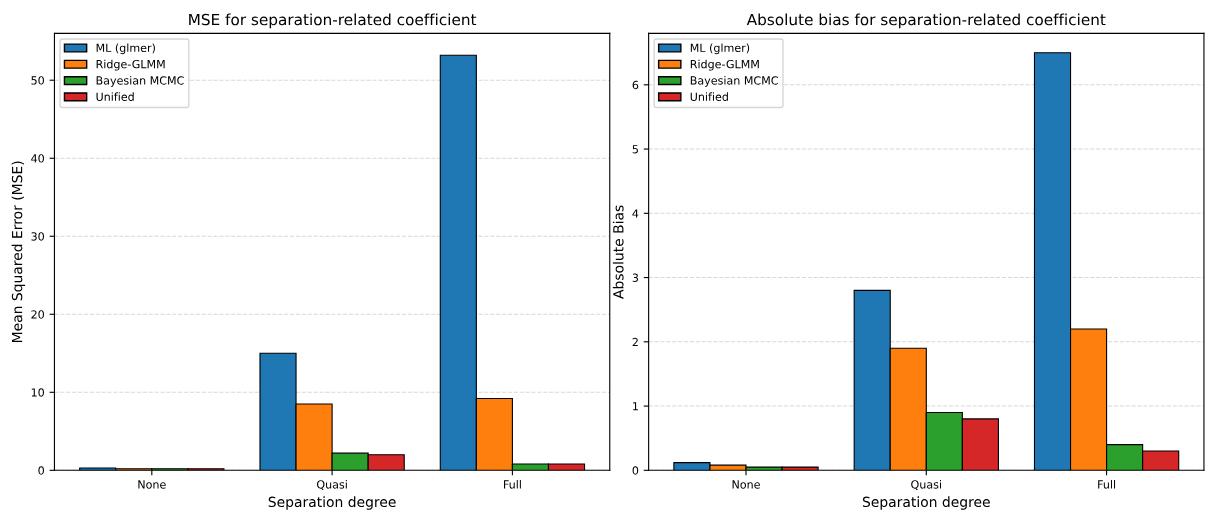 The image size is (1210, 514). I want to click on y-tick-label: 5, so click(635, 149).